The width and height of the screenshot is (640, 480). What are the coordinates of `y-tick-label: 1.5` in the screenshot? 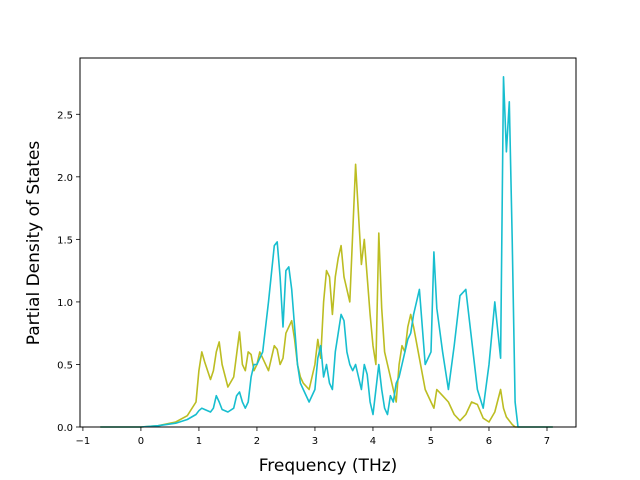 It's located at (65, 240).